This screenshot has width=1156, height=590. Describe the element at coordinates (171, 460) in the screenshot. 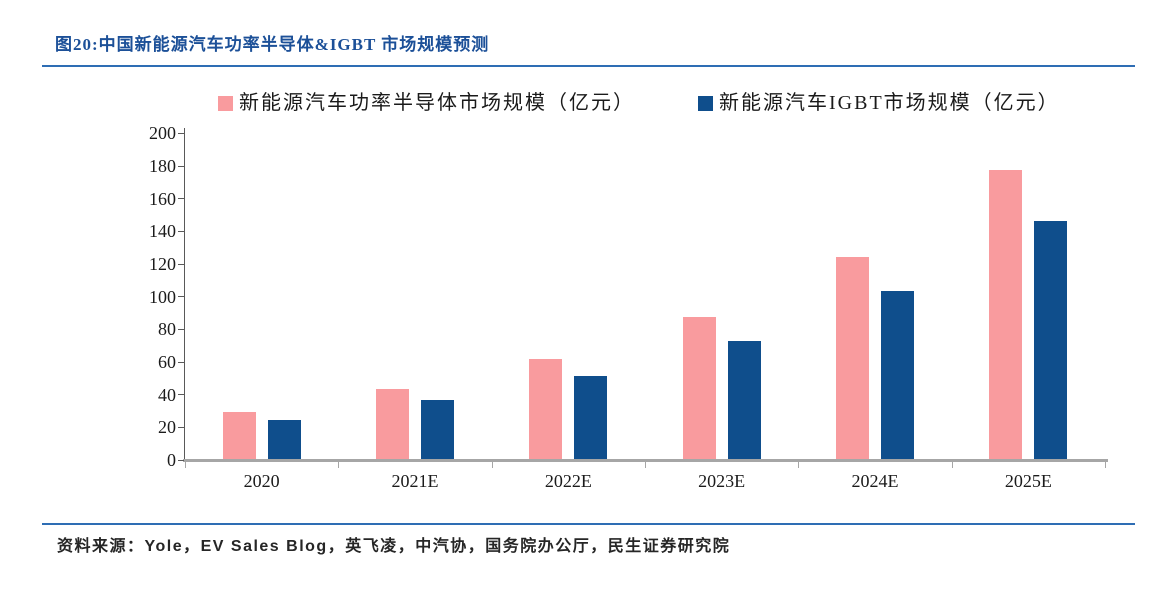

I see `y-axis-tick-label: 0` at that location.